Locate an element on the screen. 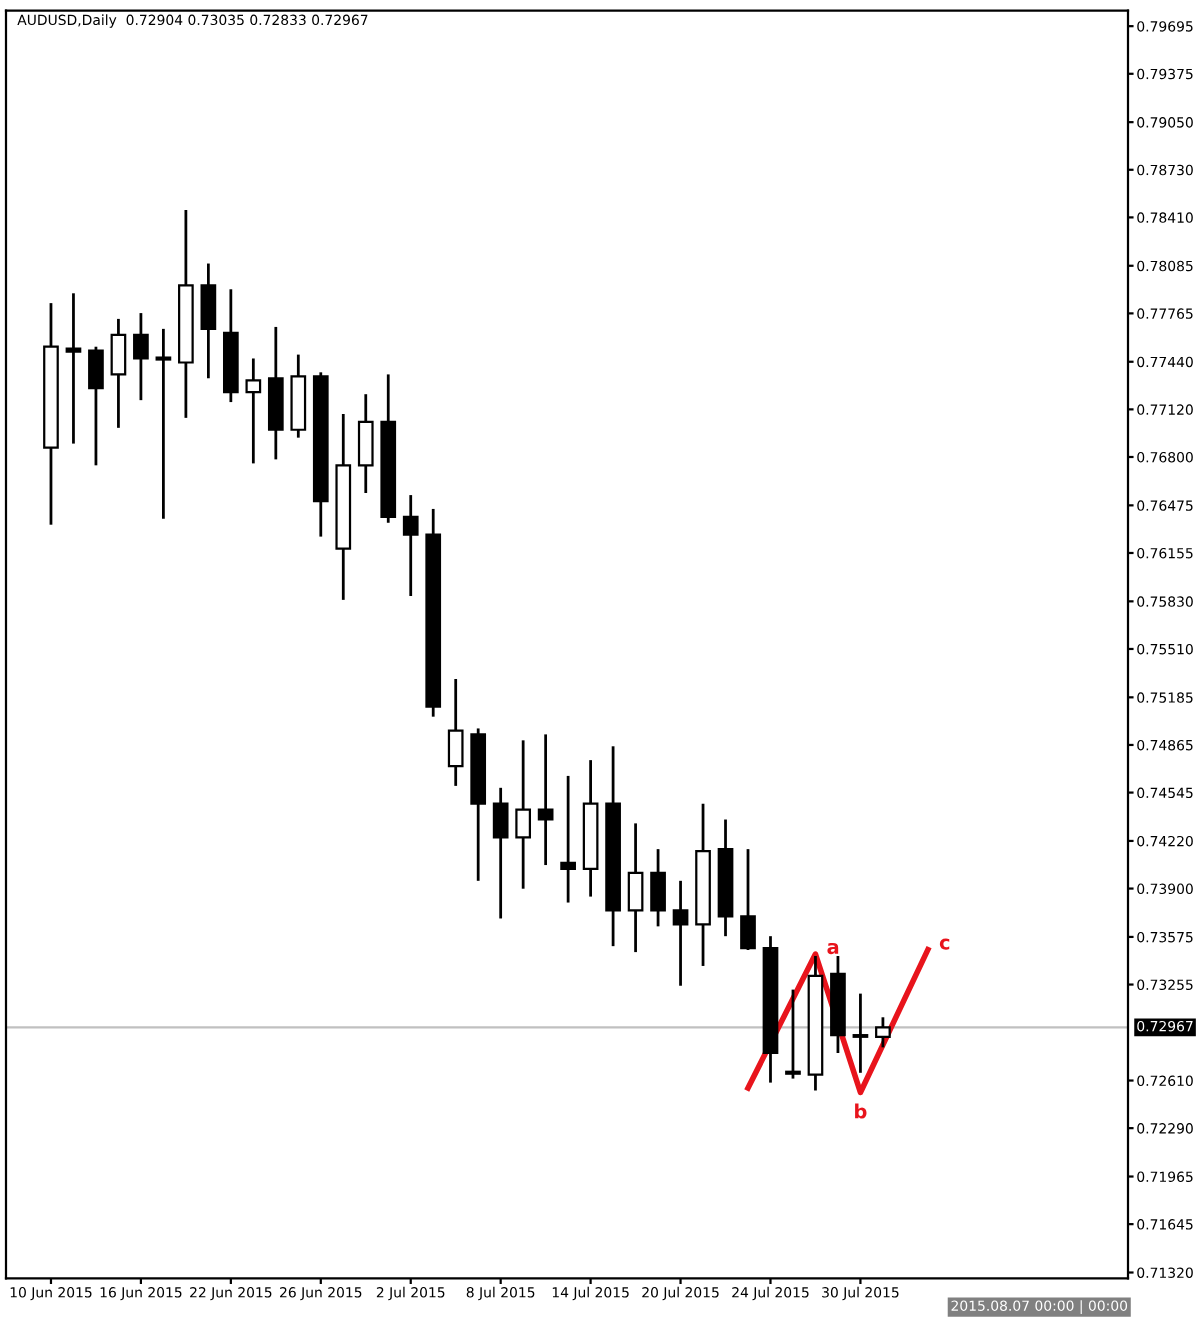  annotation: c is located at coordinates (944, 944).